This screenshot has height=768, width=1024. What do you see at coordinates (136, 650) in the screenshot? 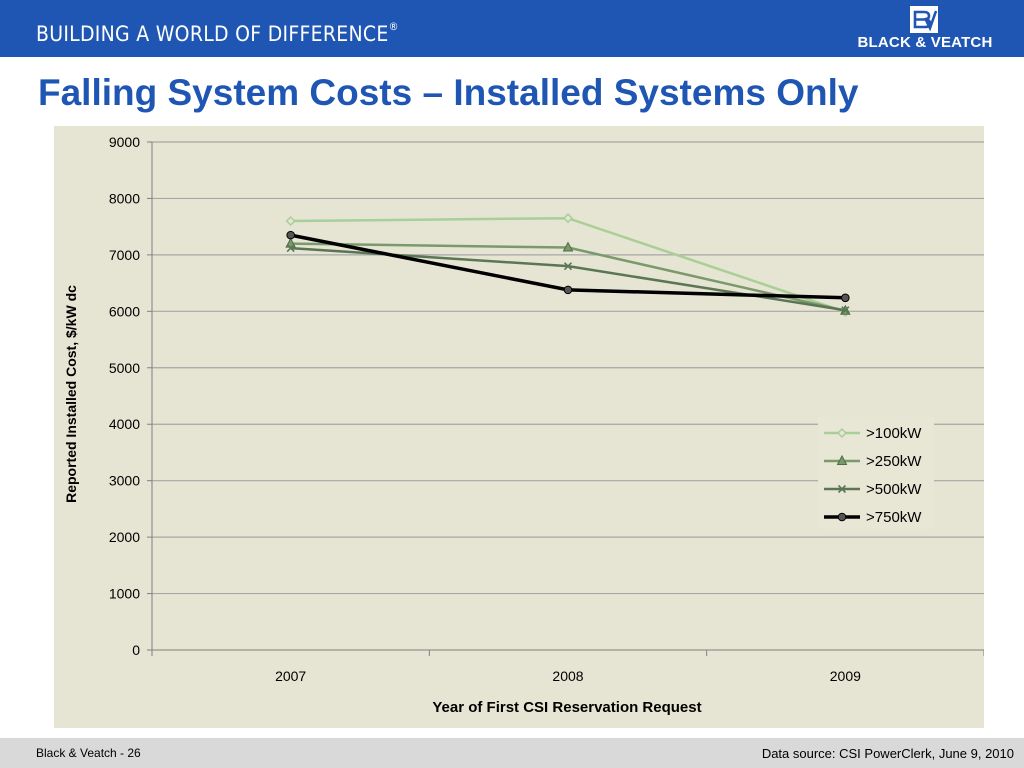
I see `y-tick-label: 0` at bounding box center [136, 650].